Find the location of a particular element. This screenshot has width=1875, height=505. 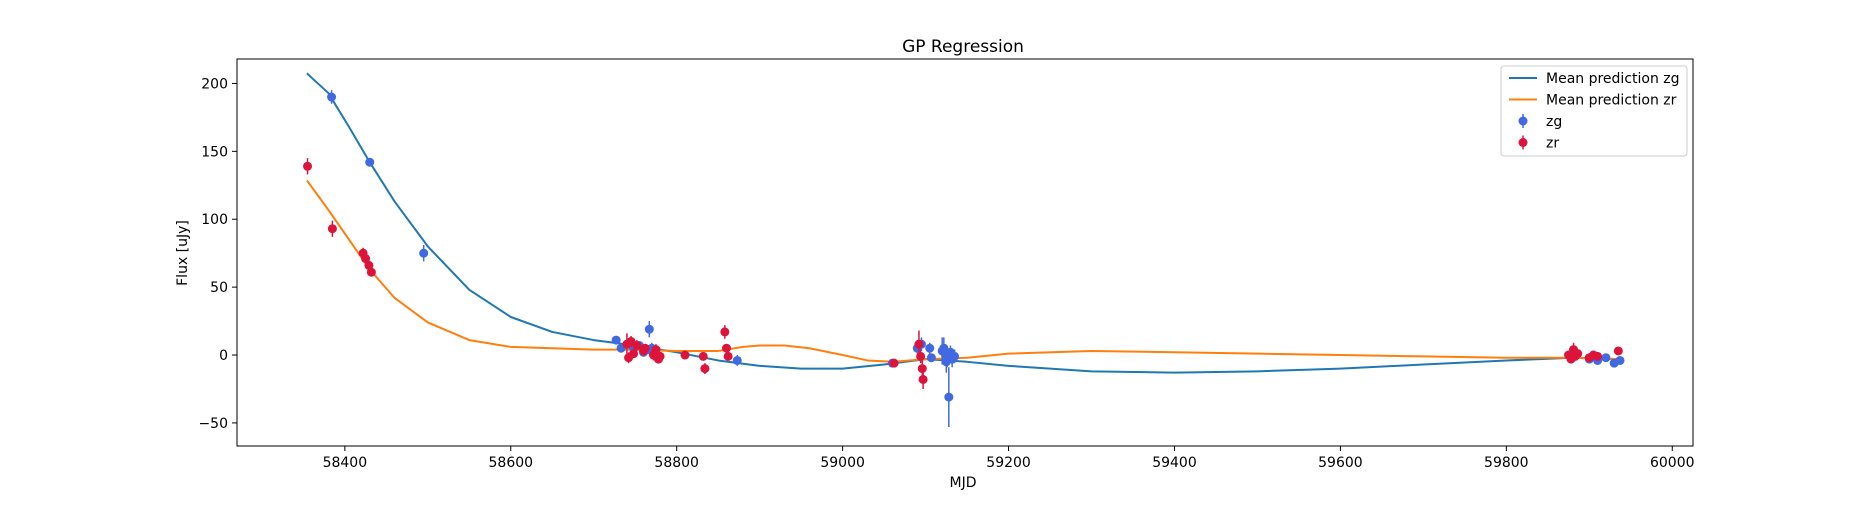

y-axis-label: Flux [uJy] is located at coordinates (183, 253).